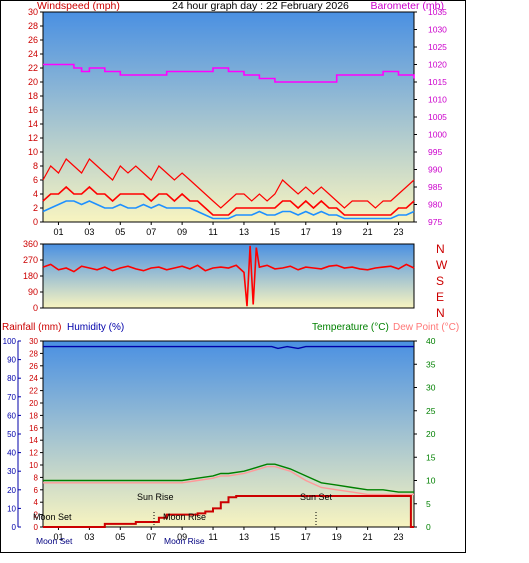 The height and width of the screenshot is (563, 529). What do you see at coordinates (36, 502) in the screenshot?
I see `rain-y-tick-label: 4` at bounding box center [36, 502].